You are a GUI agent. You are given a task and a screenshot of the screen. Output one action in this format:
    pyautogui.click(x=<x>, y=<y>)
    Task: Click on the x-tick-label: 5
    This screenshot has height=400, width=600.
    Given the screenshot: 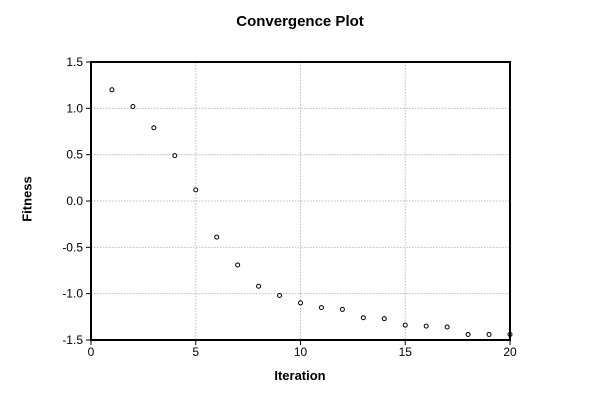 What is the action you would take?
    pyautogui.click(x=195, y=352)
    